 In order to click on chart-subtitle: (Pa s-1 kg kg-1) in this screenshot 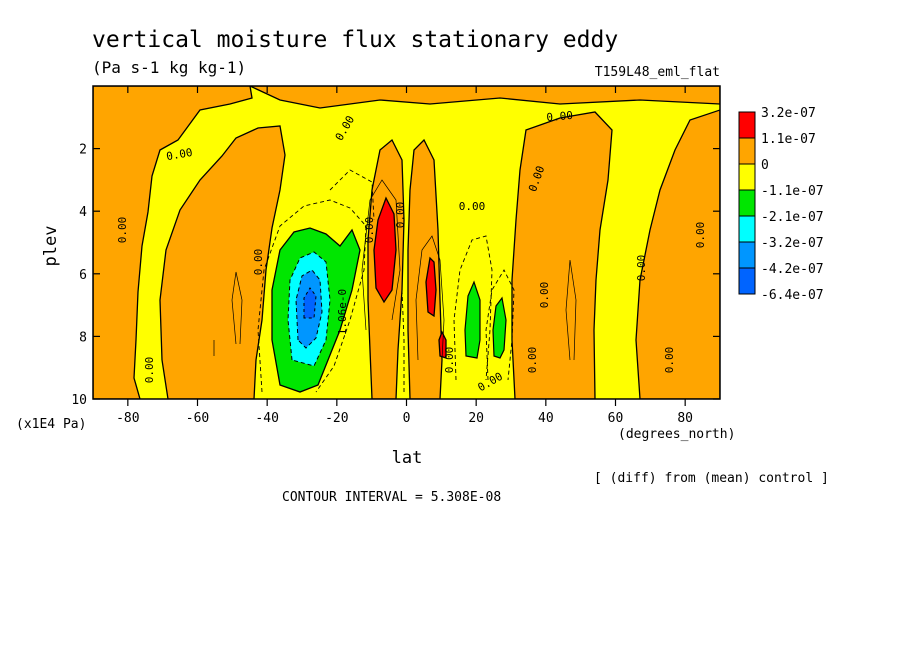, I will do `click(169, 67)`.